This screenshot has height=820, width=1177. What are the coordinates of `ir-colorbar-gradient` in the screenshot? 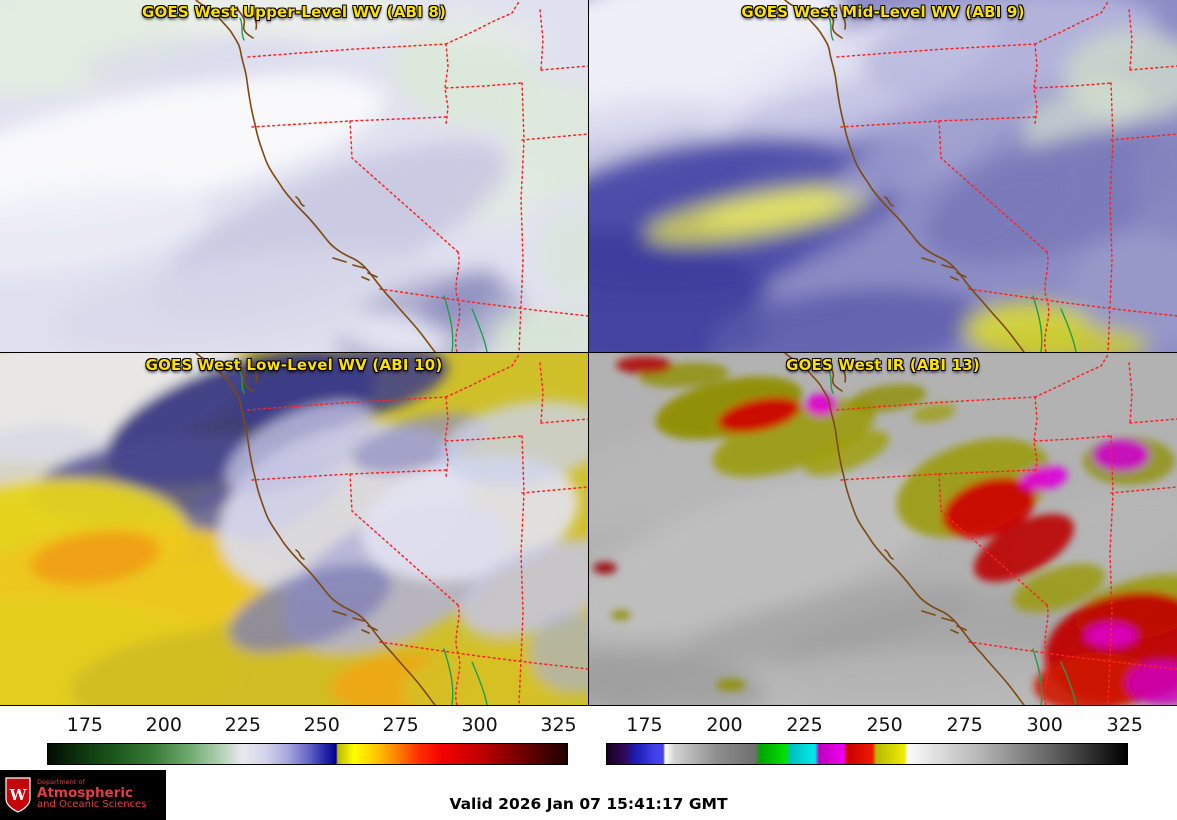 It's located at (867, 754).